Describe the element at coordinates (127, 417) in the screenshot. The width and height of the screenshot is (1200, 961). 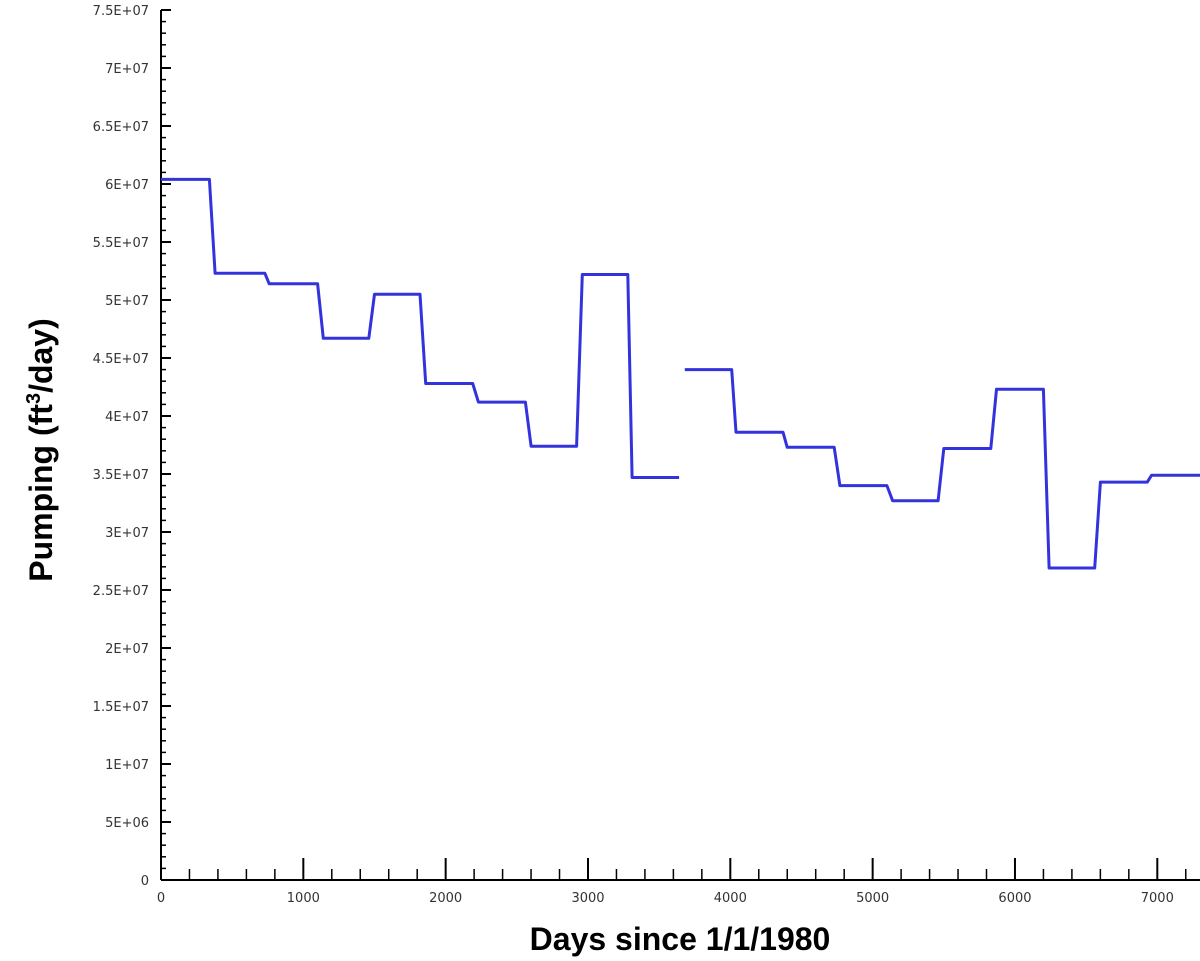
I see `y-tick-label: 4E+07` at that location.